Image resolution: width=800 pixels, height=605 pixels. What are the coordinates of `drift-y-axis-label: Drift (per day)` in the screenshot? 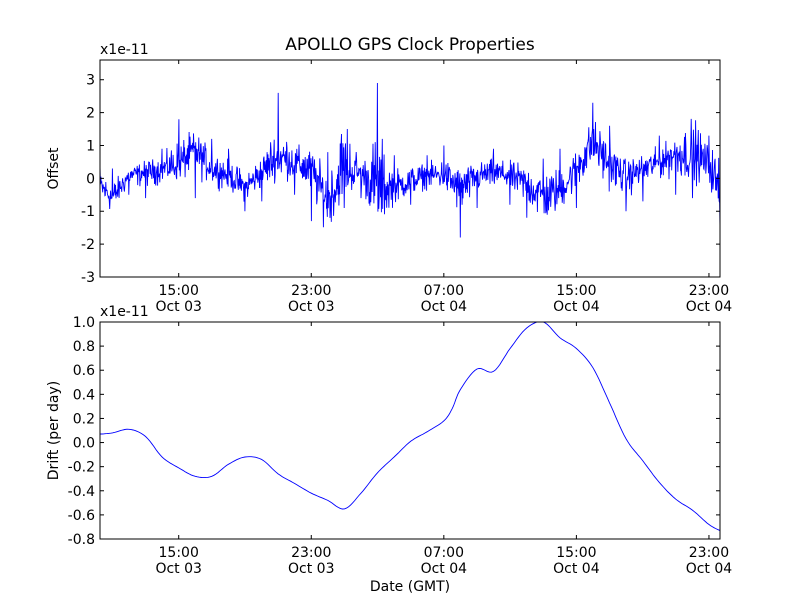 It's located at (54, 430).